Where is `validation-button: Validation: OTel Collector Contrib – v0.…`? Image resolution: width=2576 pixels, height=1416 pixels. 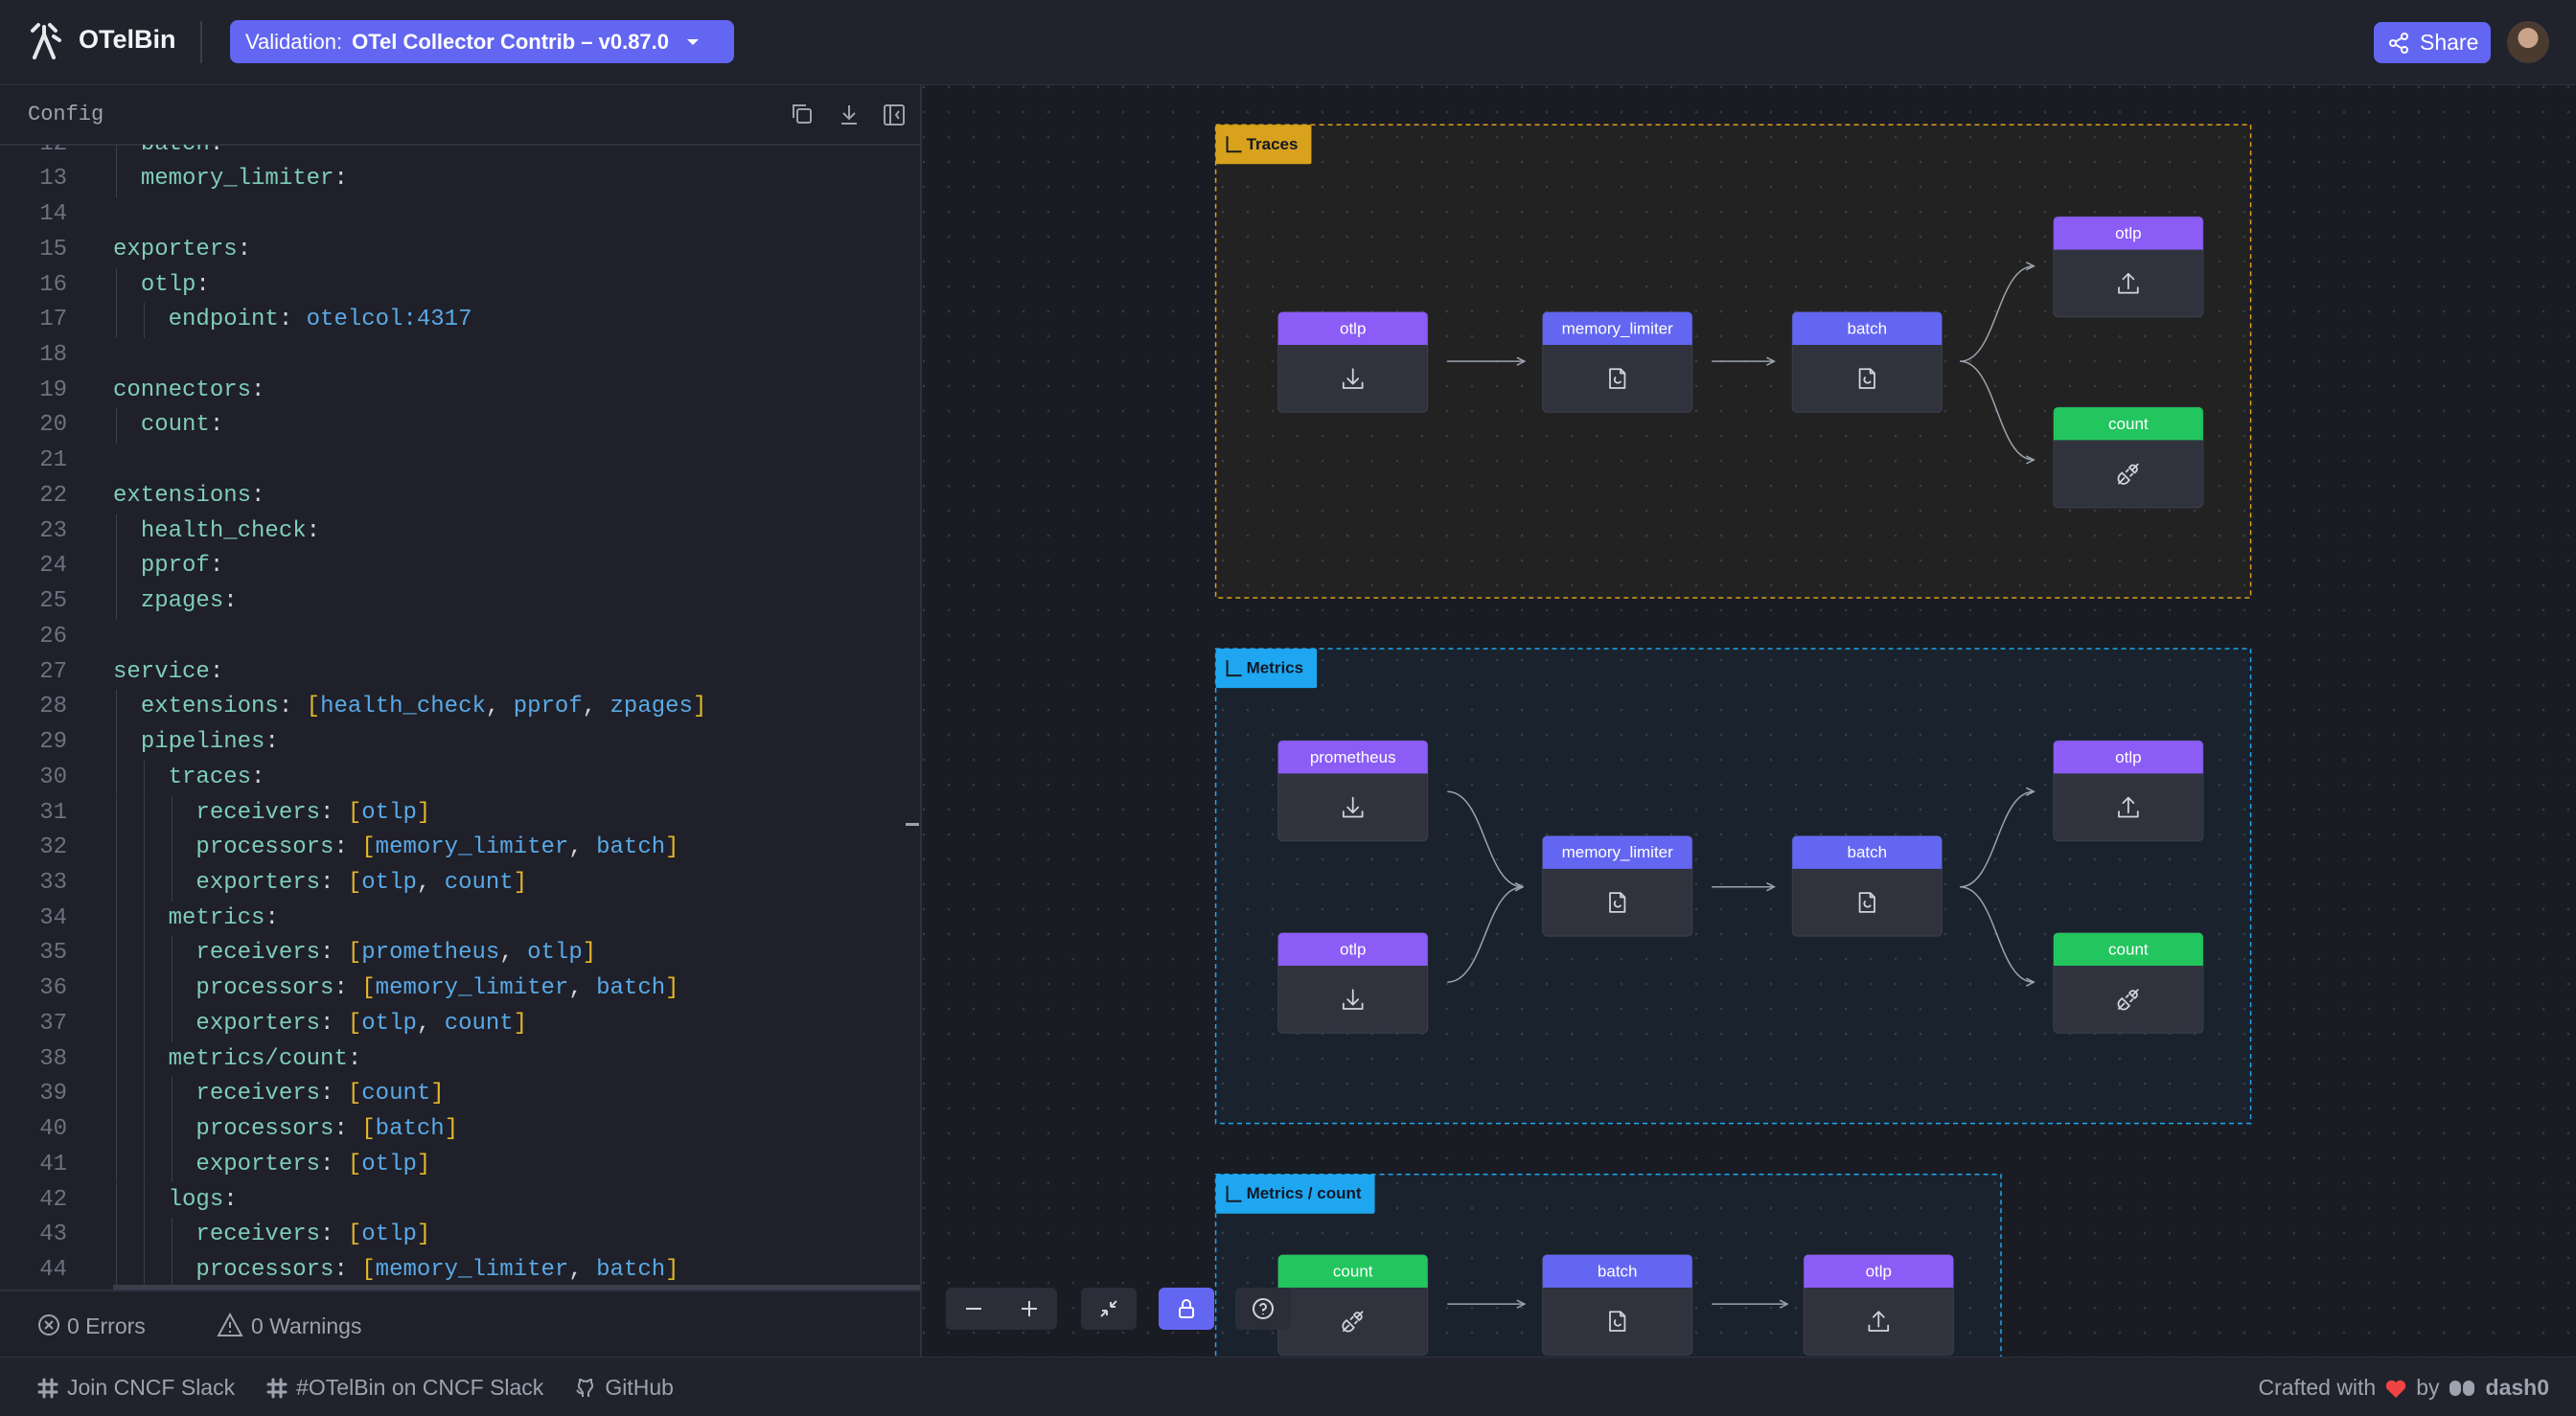
validation-button: Validation: OTel Collector Contrib – v0.… is located at coordinates (482, 41).